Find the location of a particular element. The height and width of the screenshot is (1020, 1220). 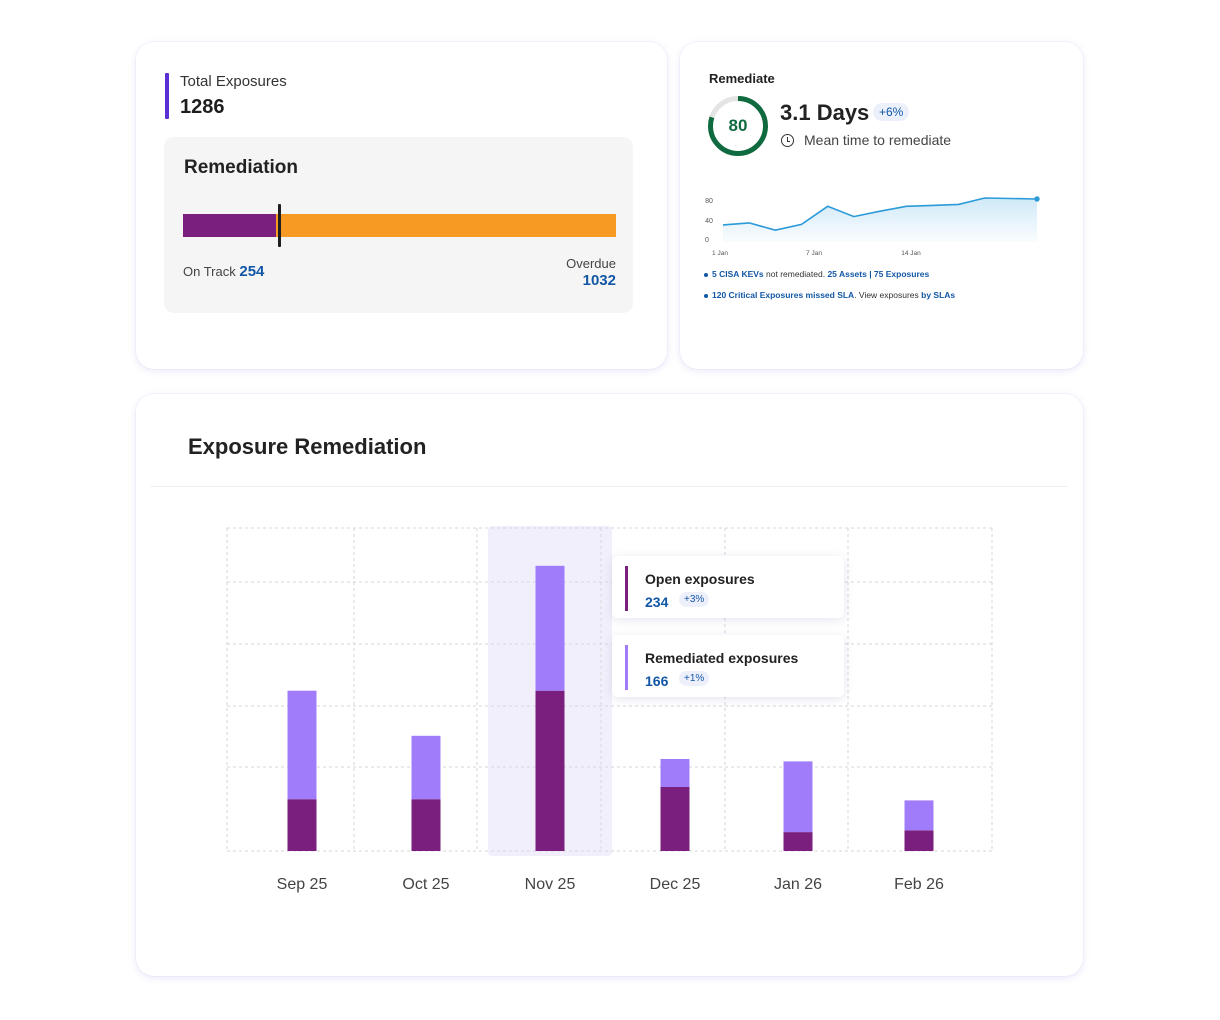

gauge-arc is located at coordinates (738, 126).